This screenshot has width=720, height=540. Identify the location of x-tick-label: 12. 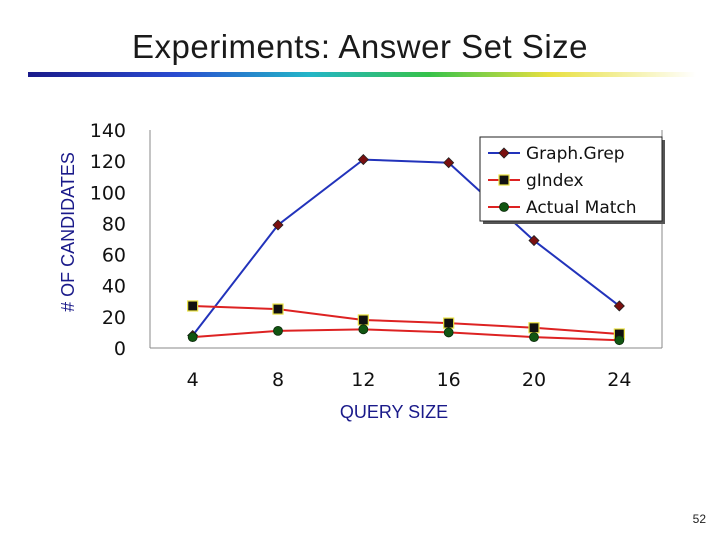
(363, 380).